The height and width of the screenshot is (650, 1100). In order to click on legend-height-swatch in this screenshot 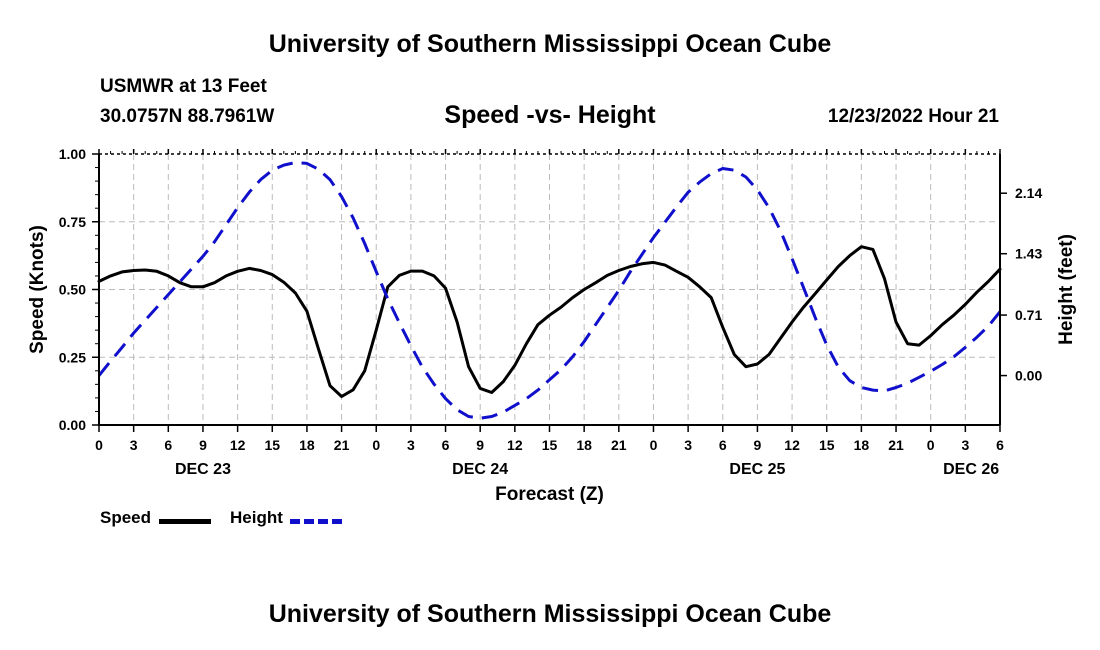, I will do `click(316, 521)`.